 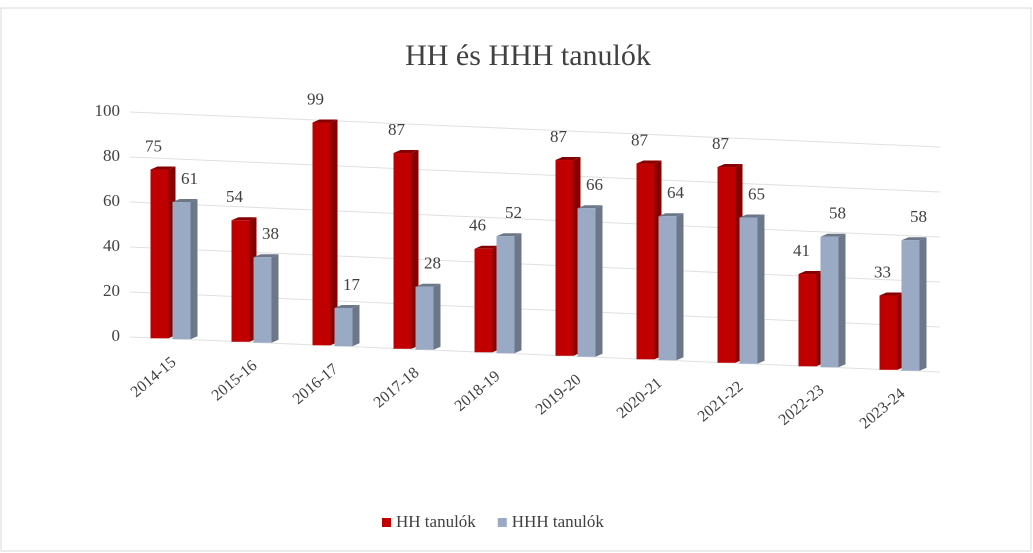 I want to click on value-label: 17, so click(x=352, y=284).